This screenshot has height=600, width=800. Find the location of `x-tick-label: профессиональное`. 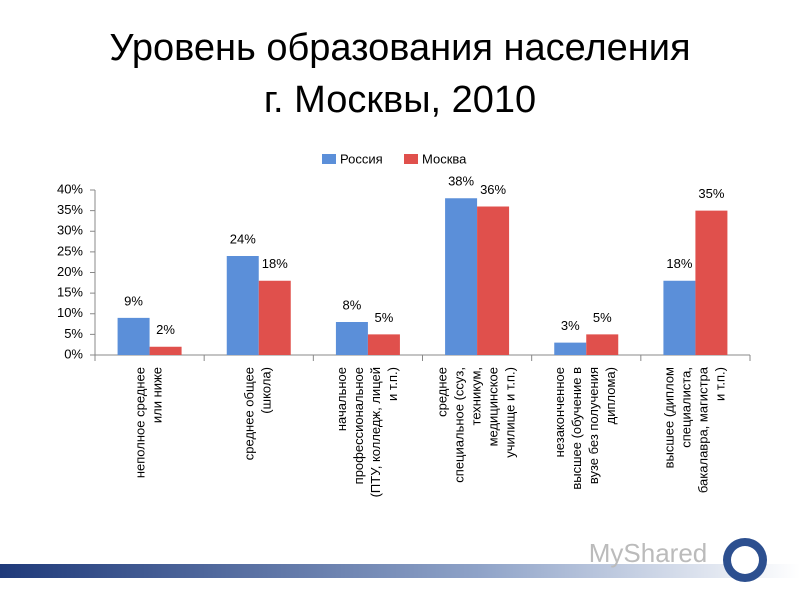

x-tick-label: профессиональное is located at coordinates (358, 425).